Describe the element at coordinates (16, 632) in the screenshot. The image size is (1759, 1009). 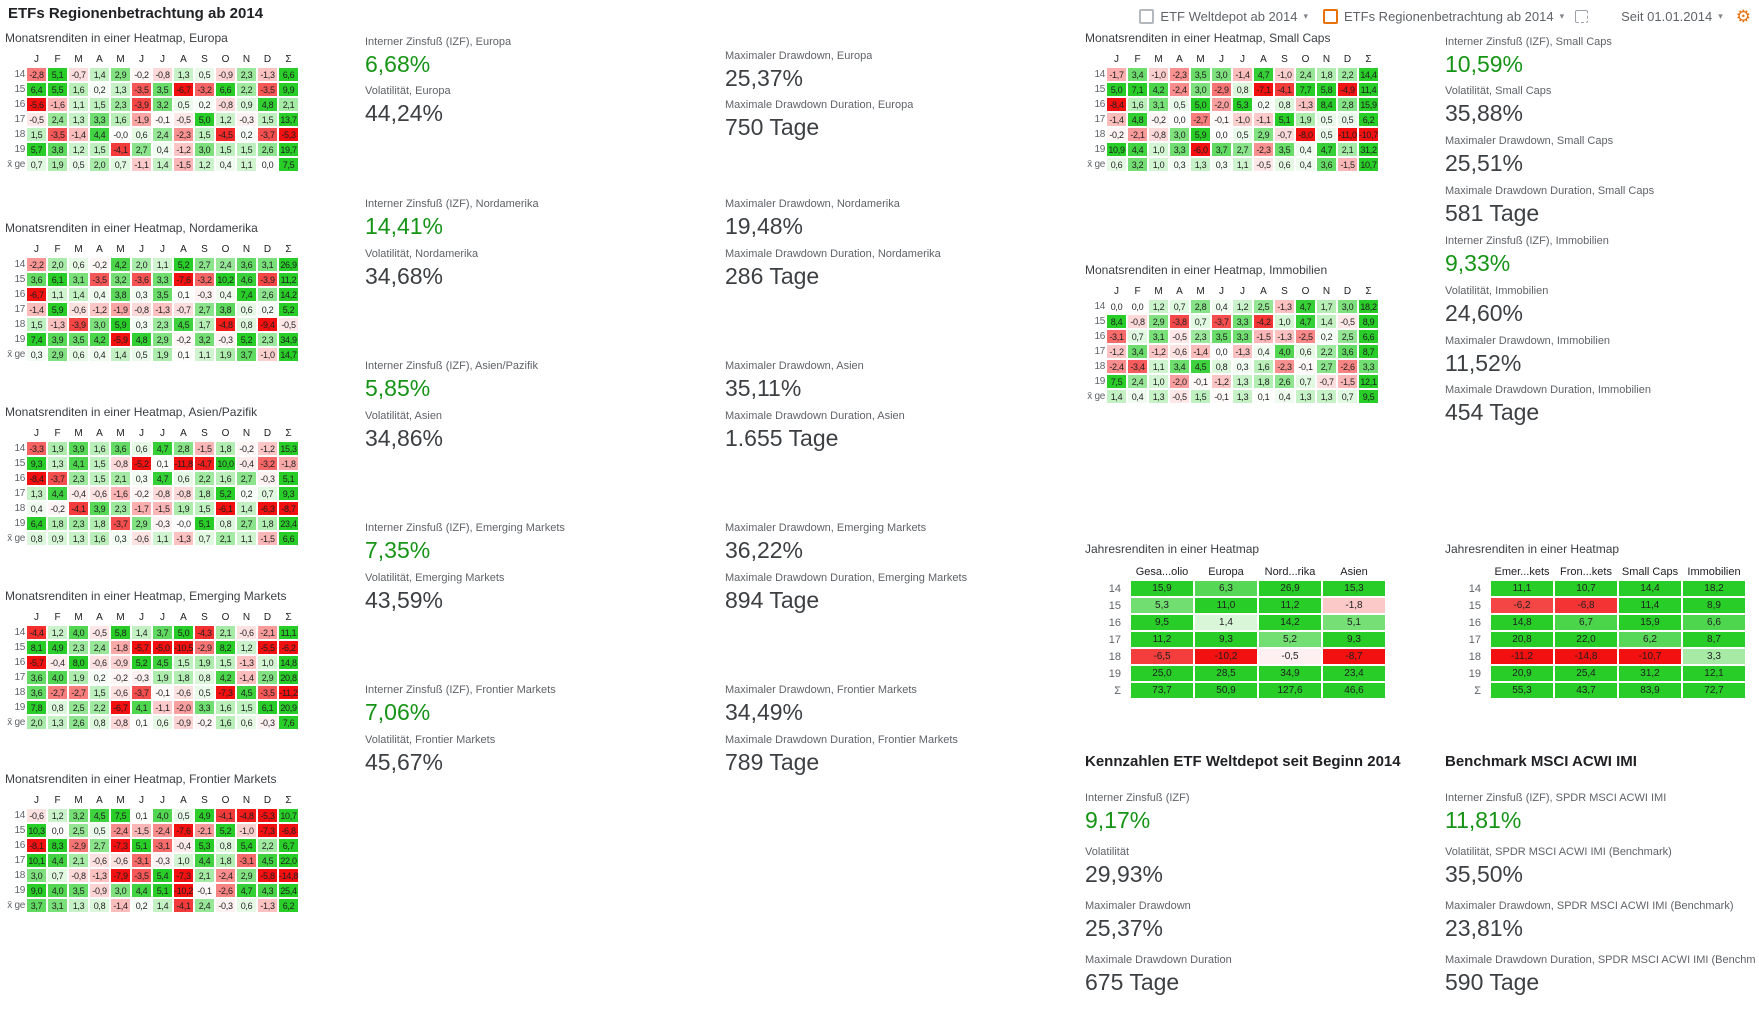
I see `heatmap-row-label: 14` at that location.